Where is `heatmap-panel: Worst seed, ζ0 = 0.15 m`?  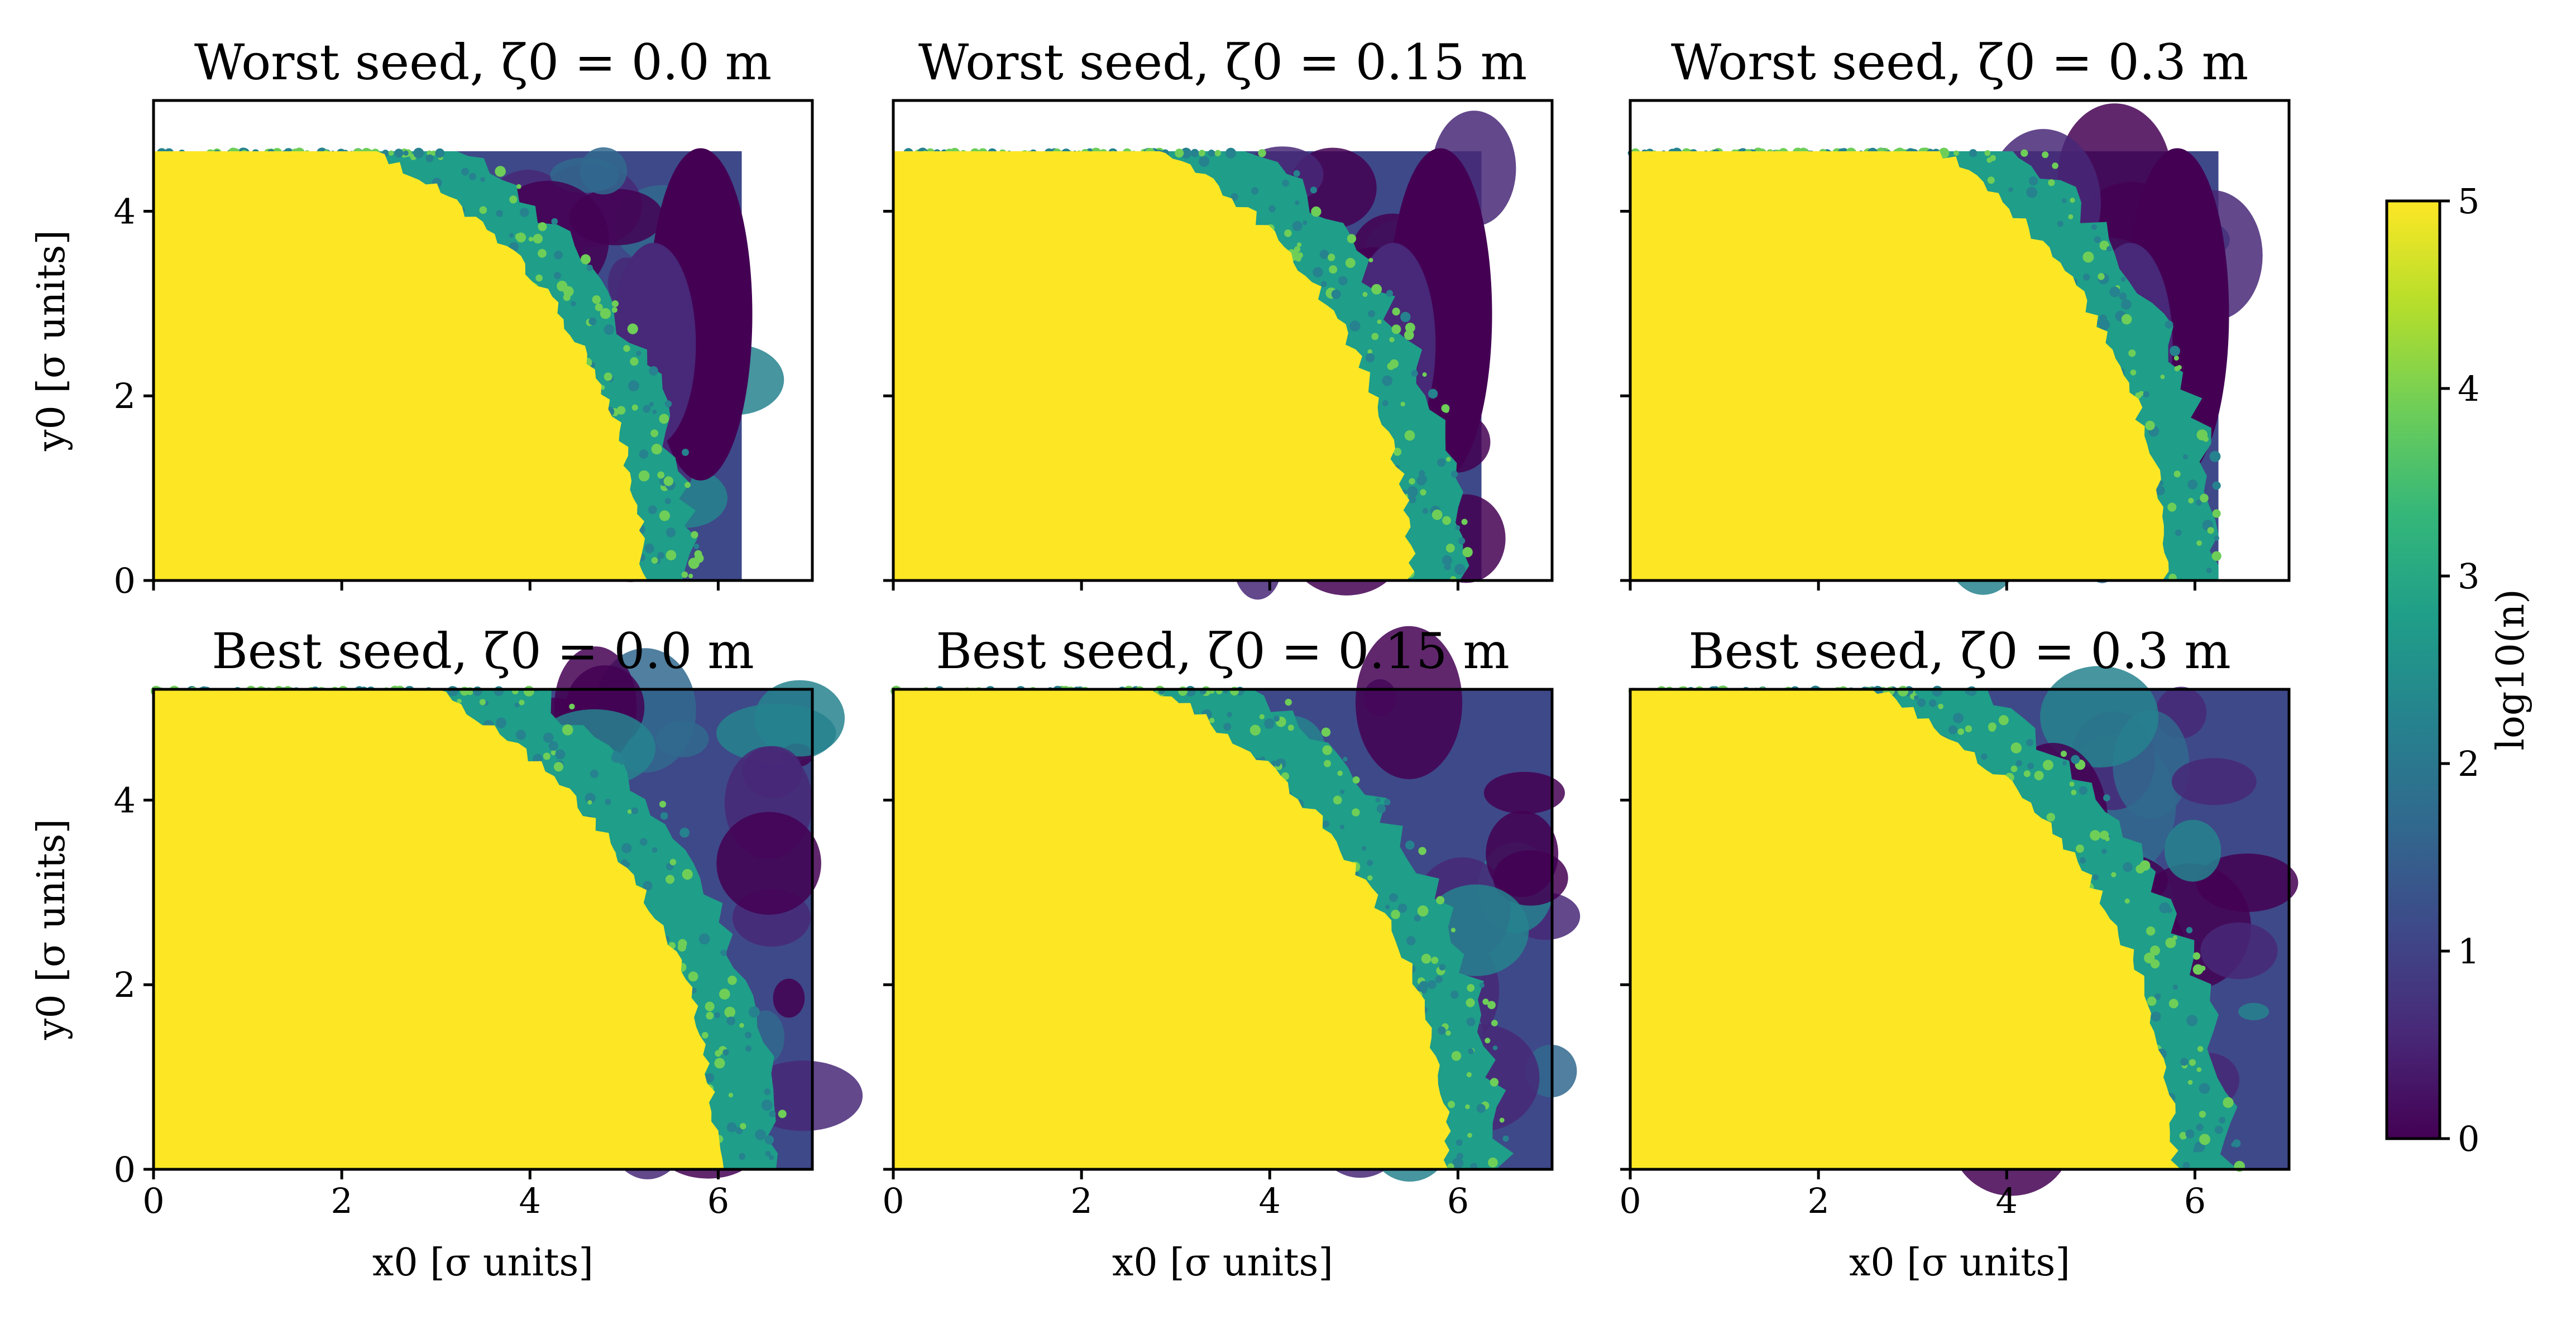
heatmap-panel: Worst seed, ζ0 = 0.15 m is located at coordinates (1218, 316).